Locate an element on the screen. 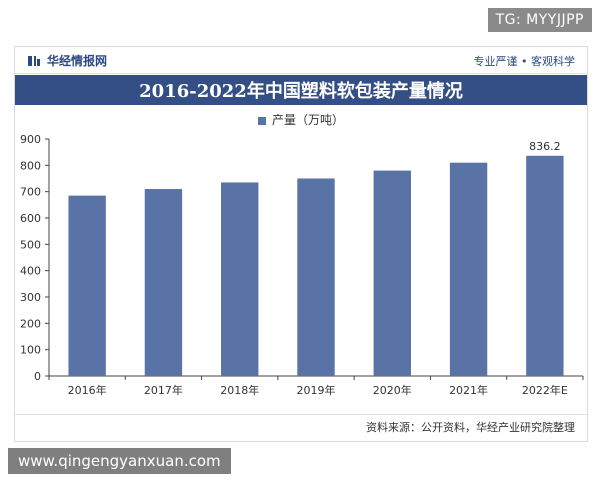 Image resolution: width=600 pixels, height=480 pixels. brand-name: 华经情报网 is located at coordinates (77, 61).